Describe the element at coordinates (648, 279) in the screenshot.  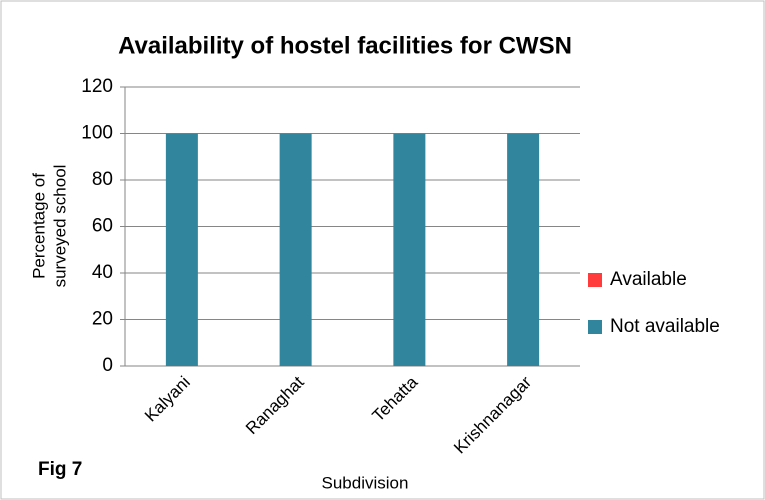
I see `legend-label: Available` at that location.